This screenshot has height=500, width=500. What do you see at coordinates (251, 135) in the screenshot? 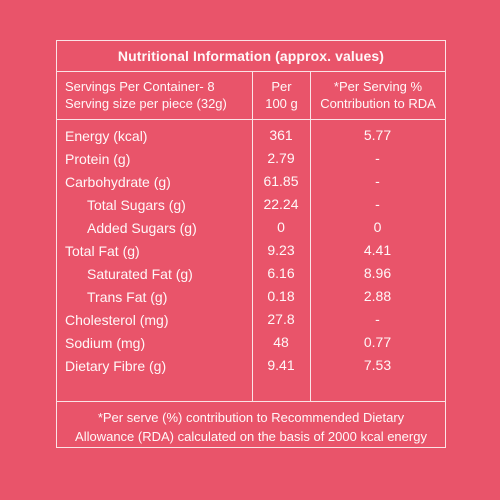
I see `table-row: Energy (kcal) 361 5.77` at bounding box center [251, 135].